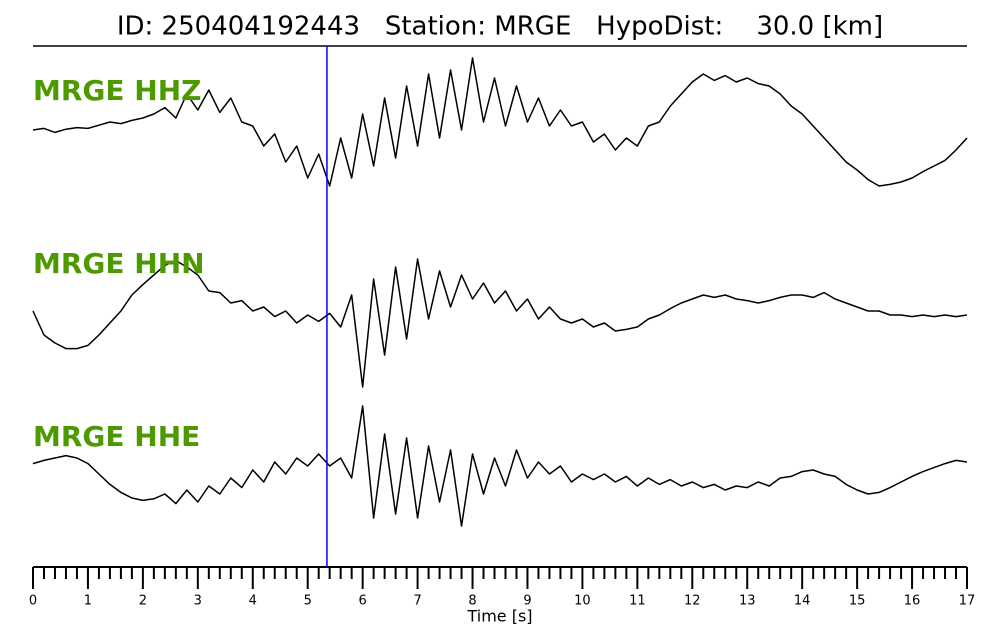  What do you see at coordinates (88, 601) in the screenshot?
I see `x-tick-label: 1` at bounding box center [88, 601].